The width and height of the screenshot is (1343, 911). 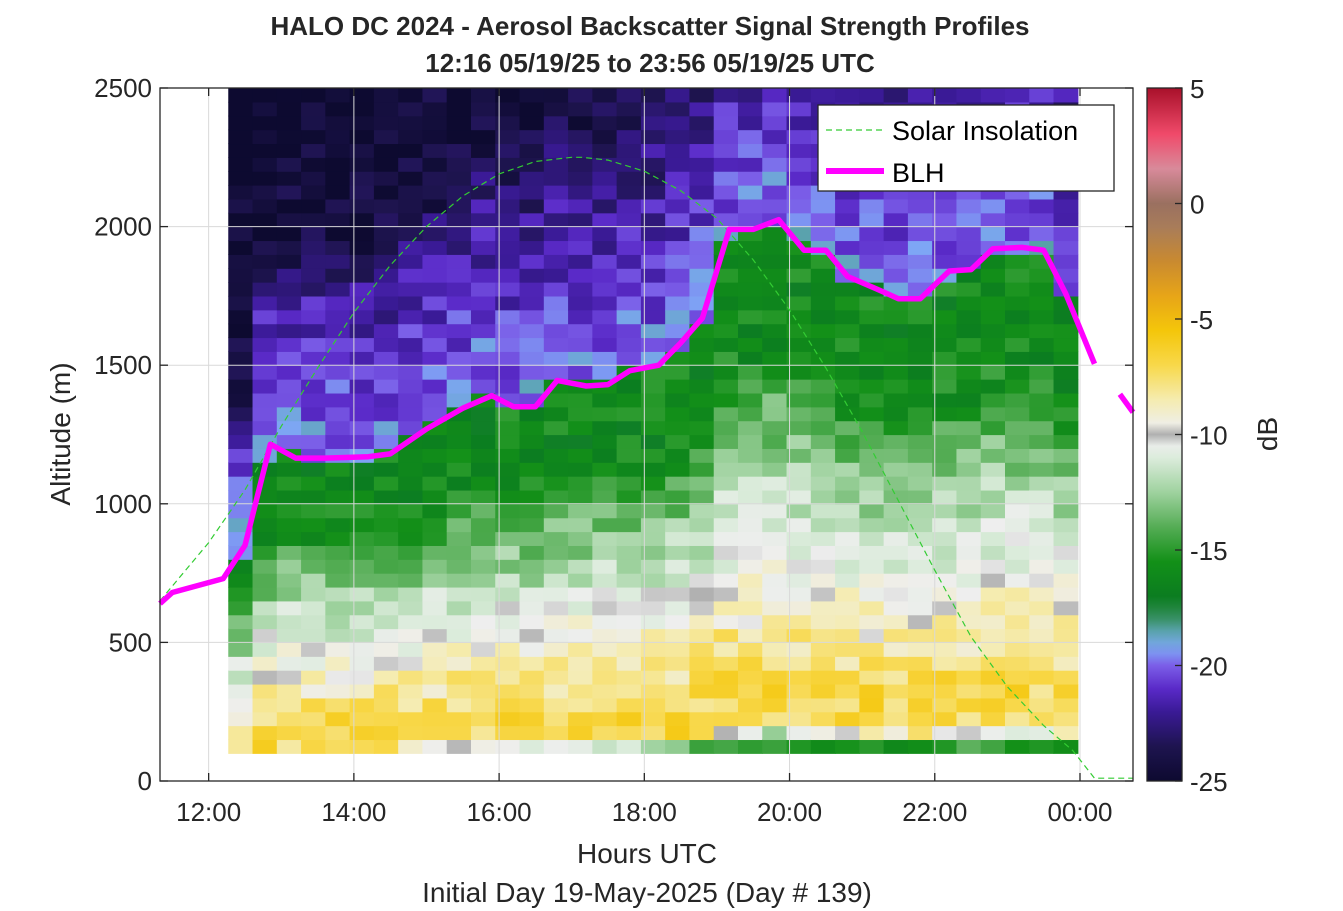 What do you see at coordinates (918, 173) in the screenshot?
I see `legend-blh-label: BLH` at bounding box center [918, 173].